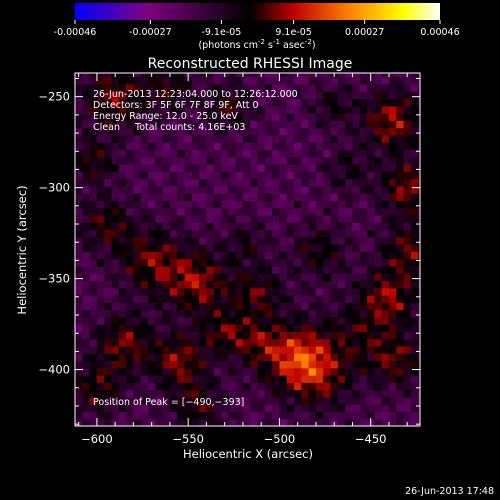 The width and height of the screenshot is (500, 500). I want to click on y-axis-label: Heliocentric Y (arcsec), so click(22, 249).